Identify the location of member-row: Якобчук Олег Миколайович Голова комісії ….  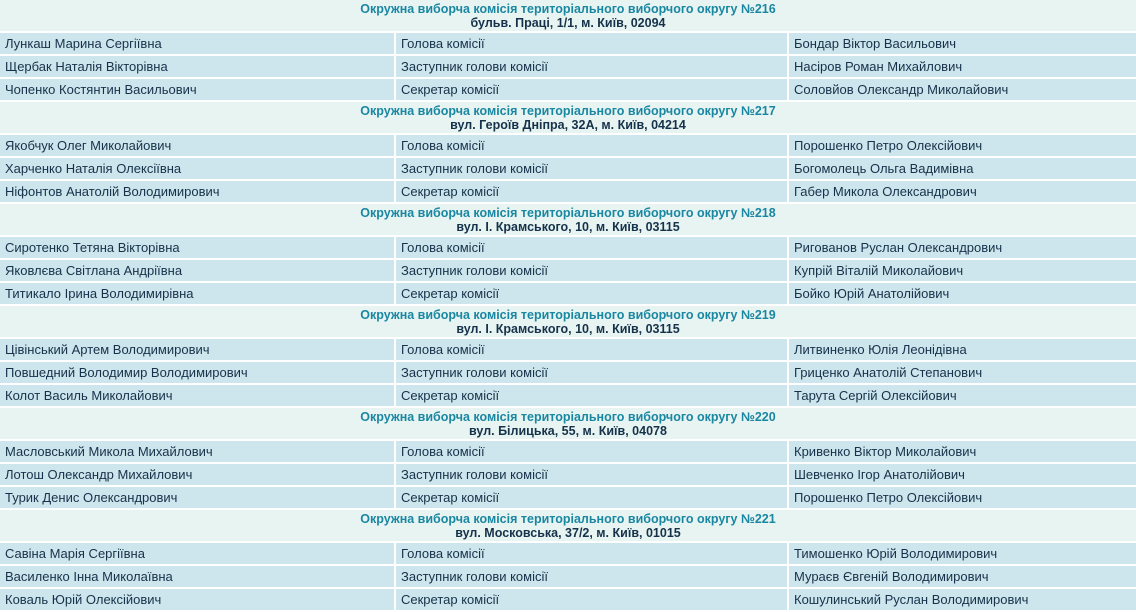
(568, 146).